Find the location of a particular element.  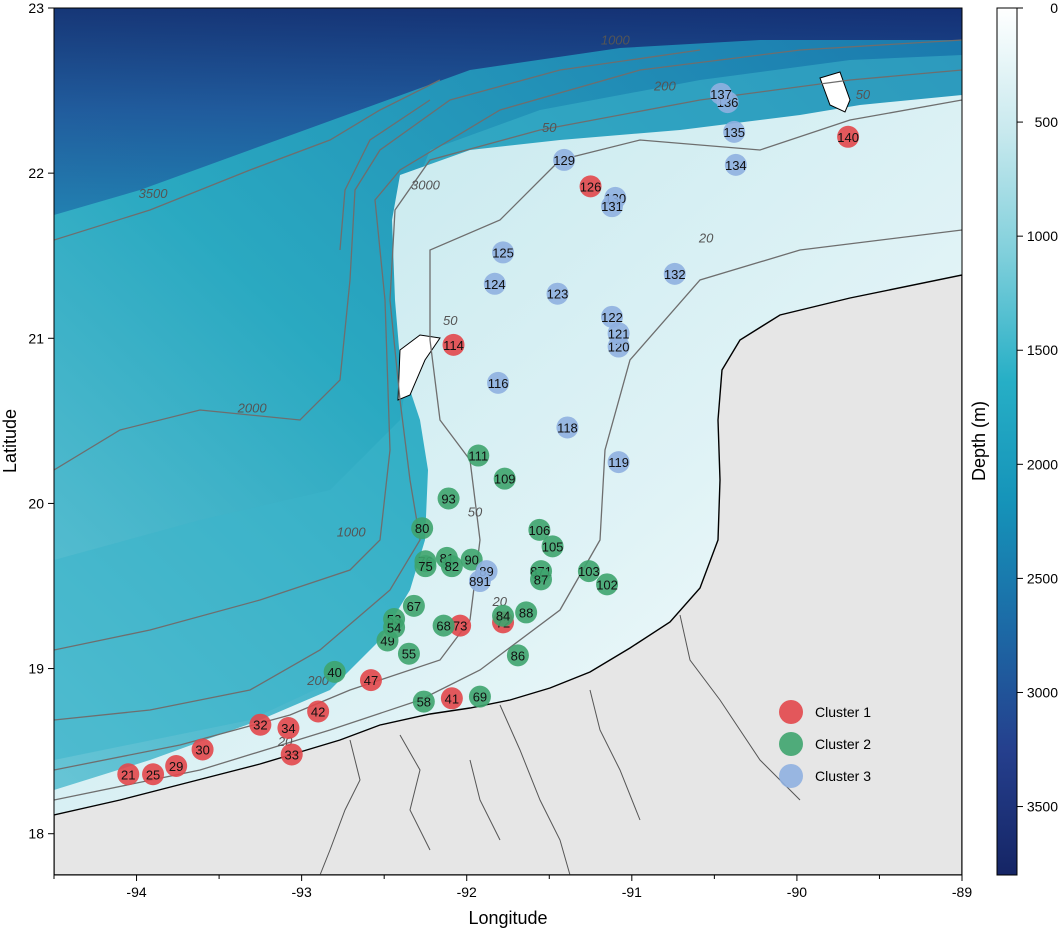

station-marker: 135 is located at coordinates (734, 131).